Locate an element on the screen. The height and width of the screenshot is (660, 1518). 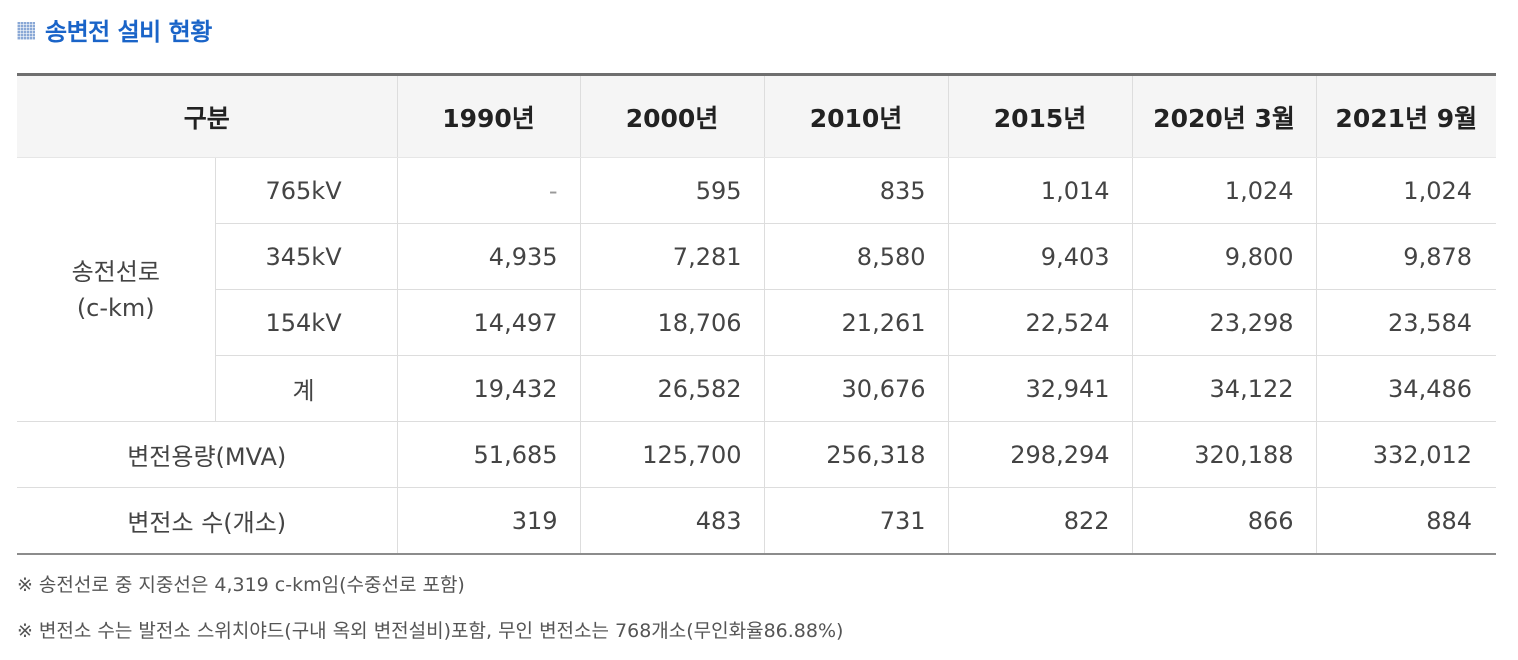
table-cell: 21,261 is located at coordinates (856, 322).